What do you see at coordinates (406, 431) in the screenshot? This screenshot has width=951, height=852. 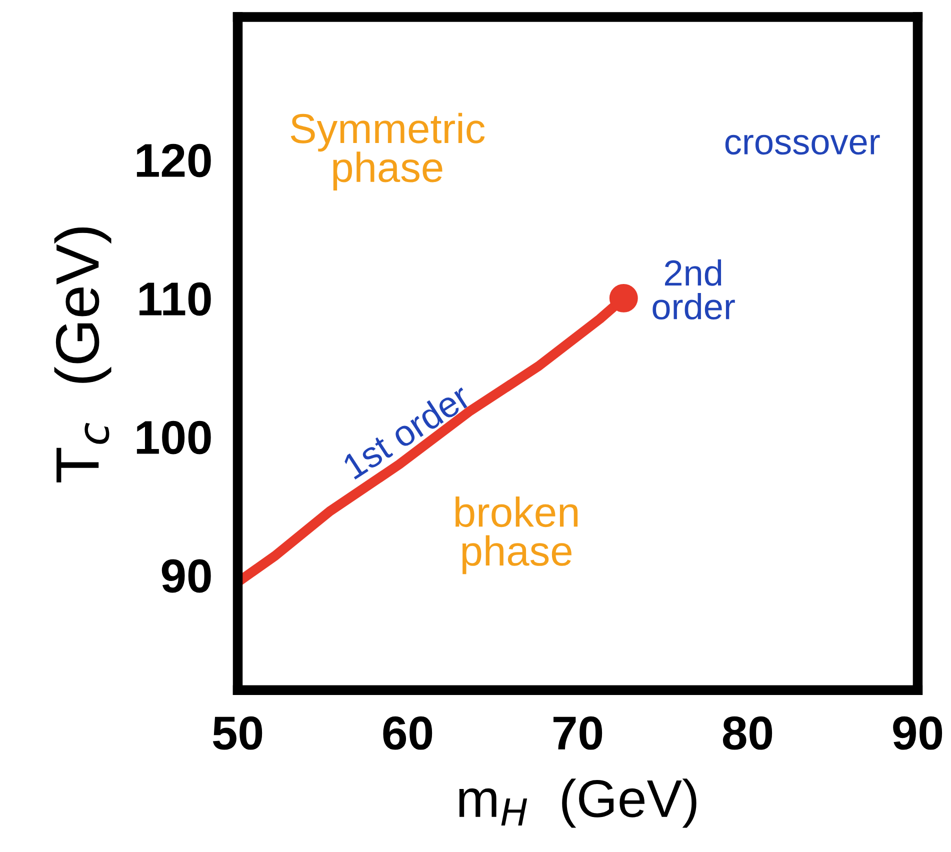 I see `annotation: 1st order` at bounding box center [406, 431].